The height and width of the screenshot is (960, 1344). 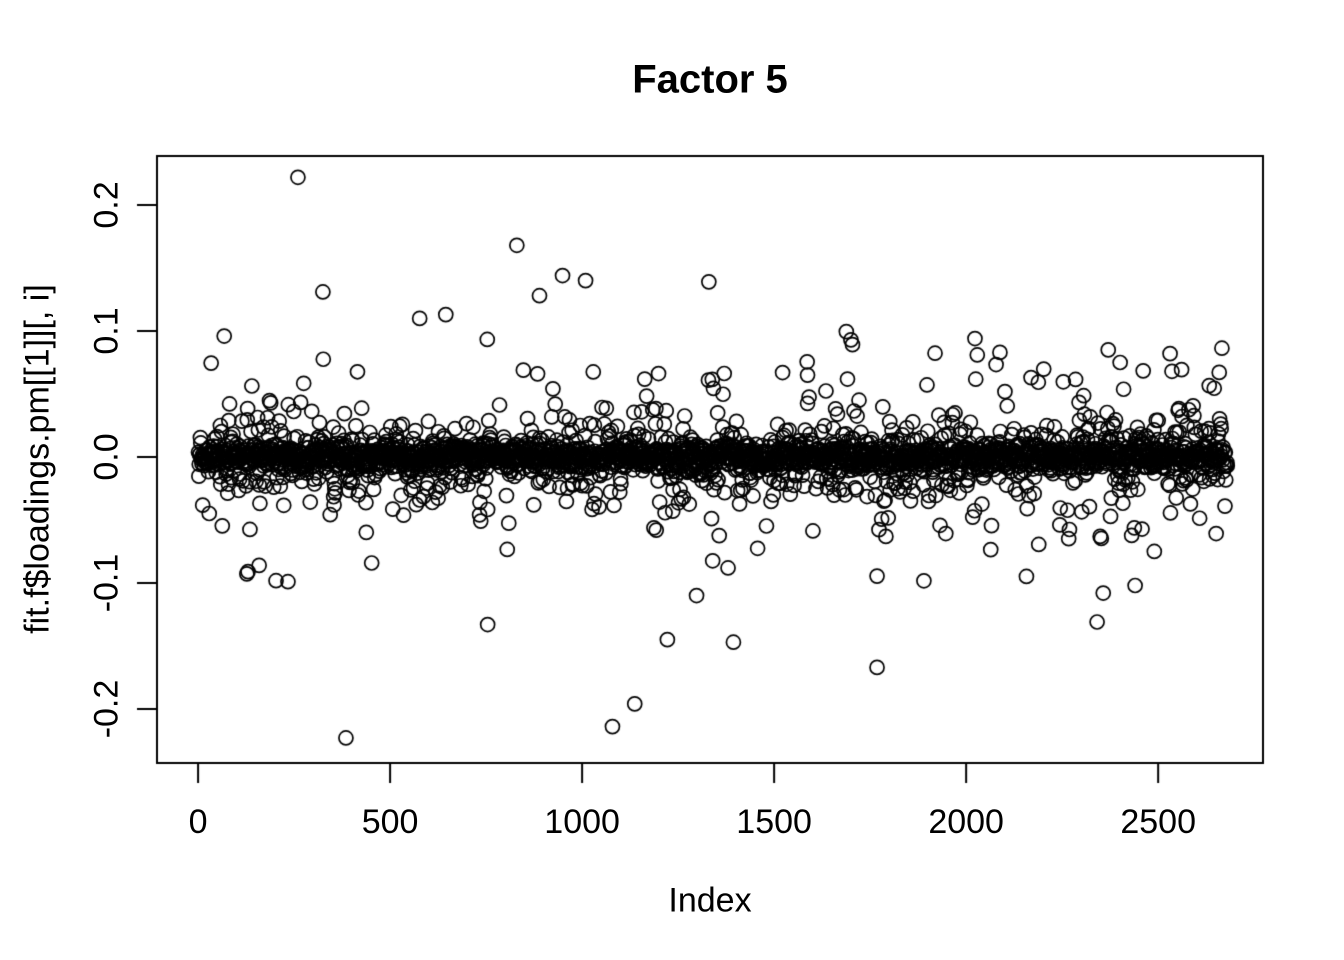 What do you see at coordinates (106, 709) in the screenshot?
I see `y-tick-label: -0.2` at bounding box center [106, 709].